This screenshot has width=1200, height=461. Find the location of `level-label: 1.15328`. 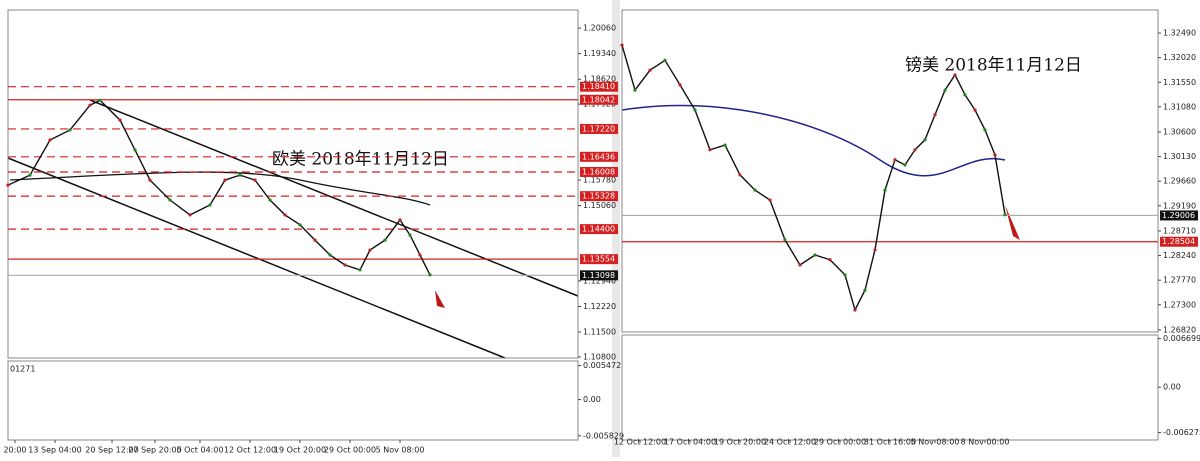

level-label: 1.15328 is located at coordinates (598, 196).